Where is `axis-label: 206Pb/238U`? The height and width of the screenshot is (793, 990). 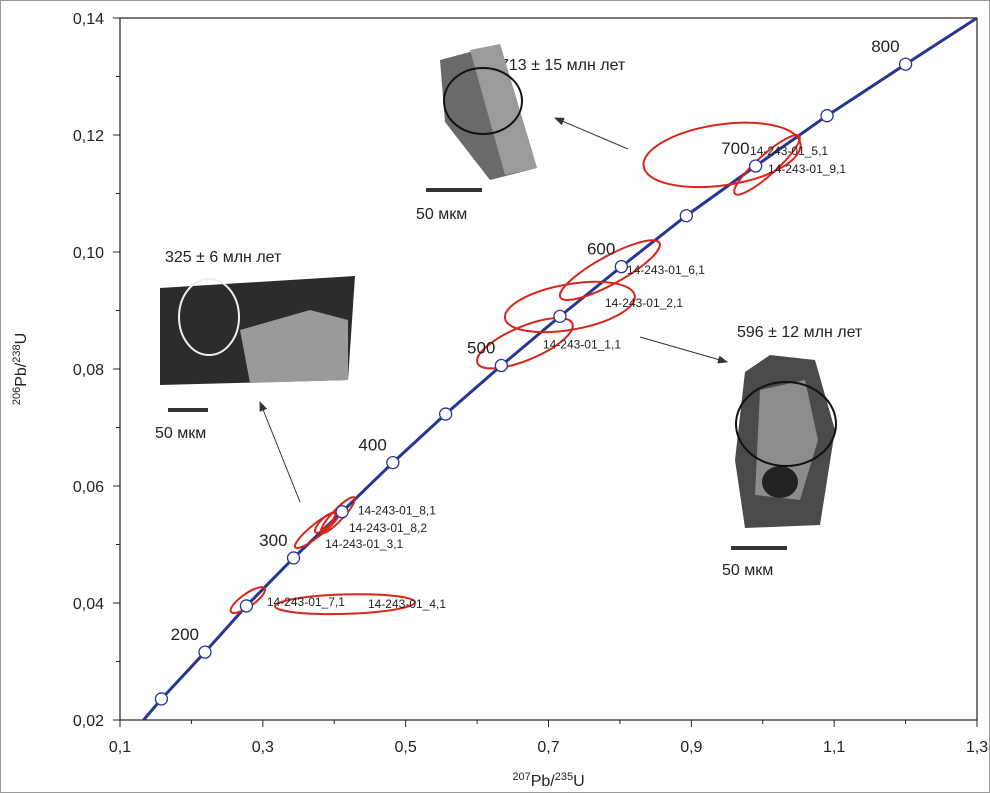 axis-label: 206Pb/238U is located at coordinates (20, 369).